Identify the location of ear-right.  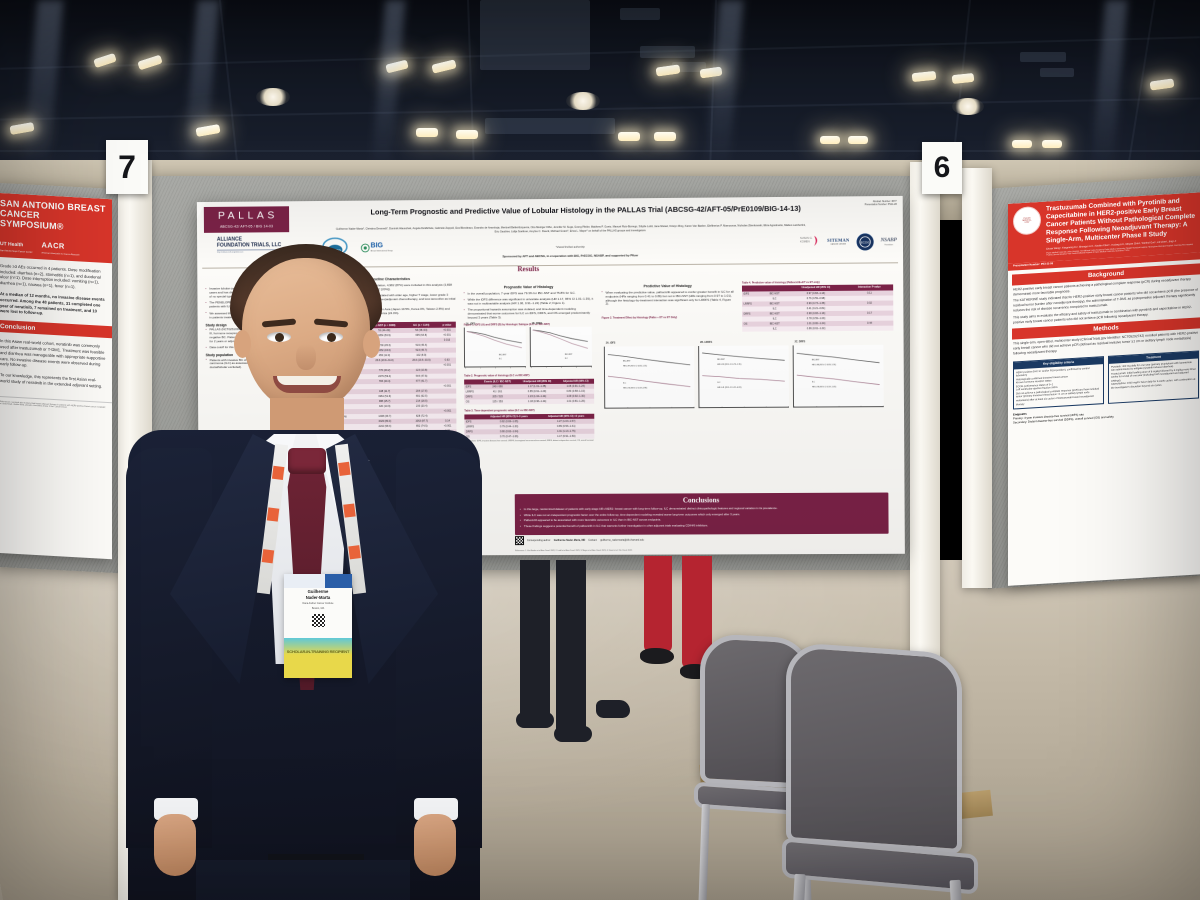
(371, 344).